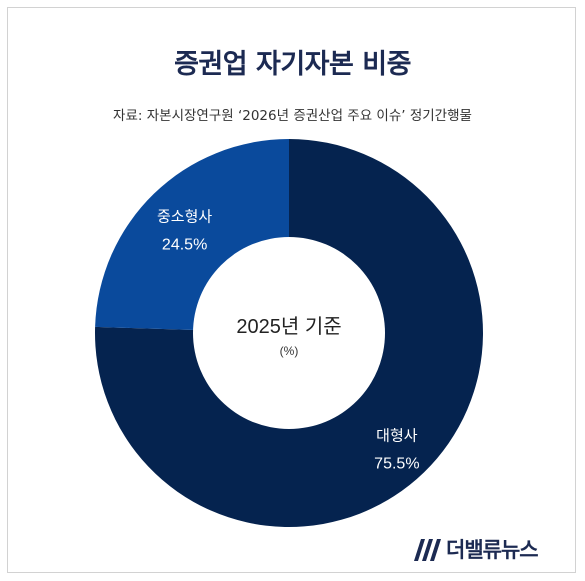  Describe the element at coordinates (292, 116) in the screenshot. I see `source-note: 자료: 자본시장연구원 ‘2026년 증권산업 주요 이슈’ 정기간행물` at that location.